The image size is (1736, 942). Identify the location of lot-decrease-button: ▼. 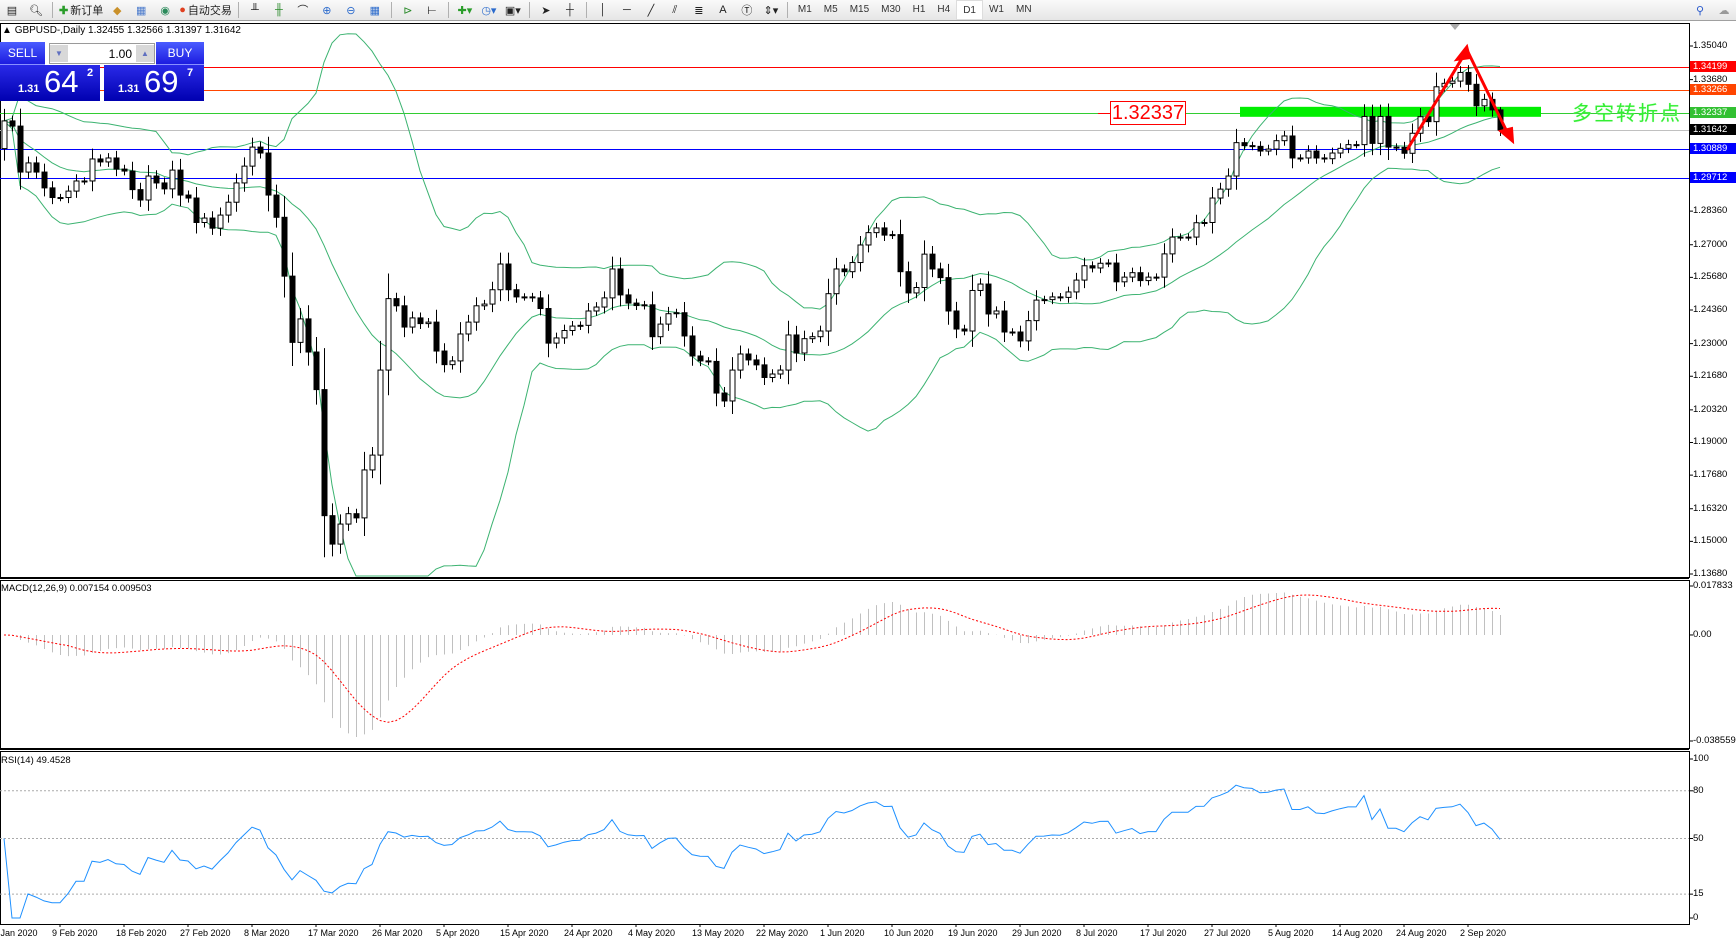
(59, 53).